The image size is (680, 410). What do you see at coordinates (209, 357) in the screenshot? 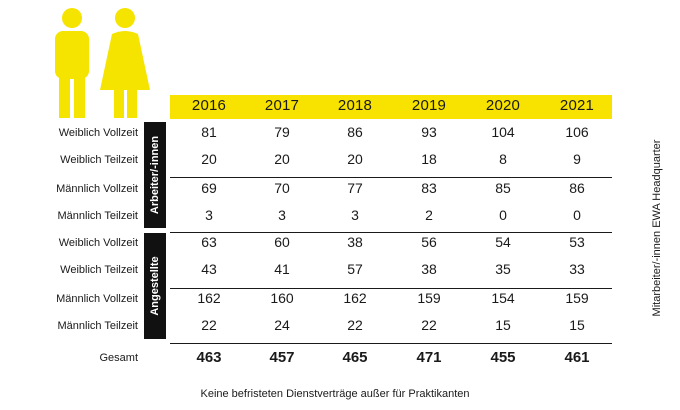
I see `total-cell: 463` at bounding box center [209, 357].